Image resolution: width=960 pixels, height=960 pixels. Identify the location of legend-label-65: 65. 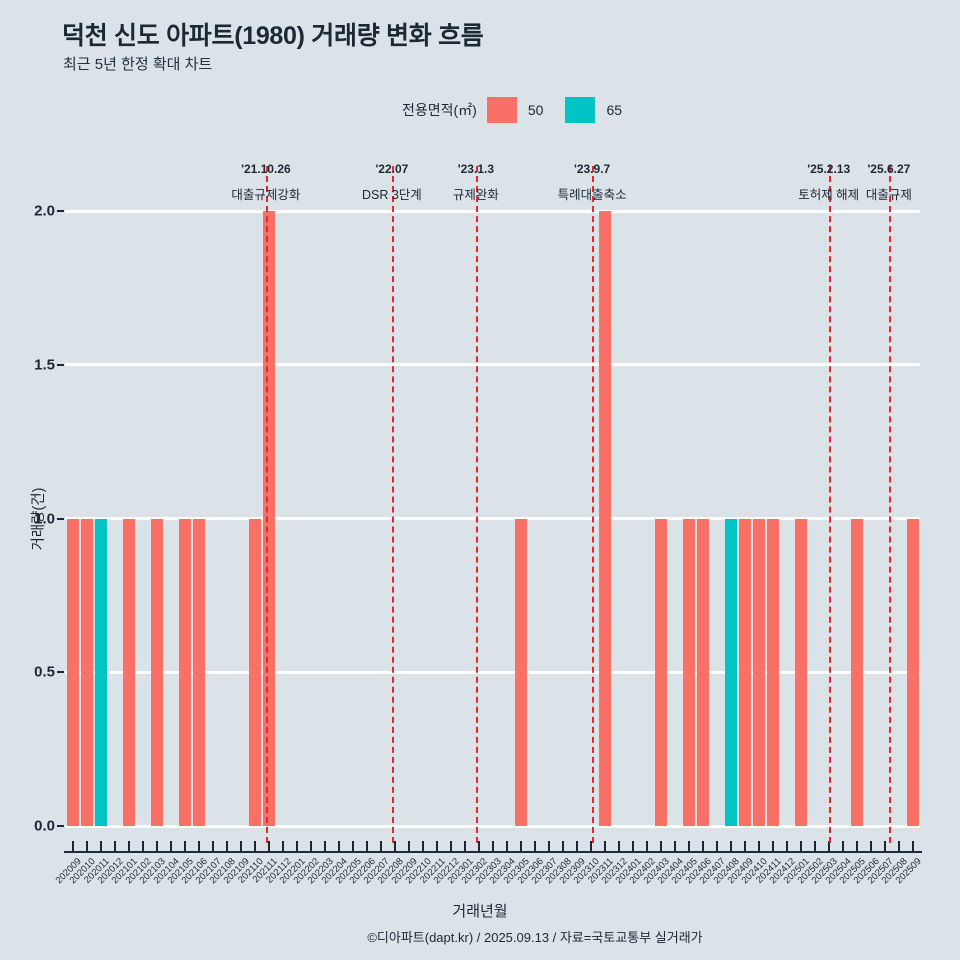
(614, 110).